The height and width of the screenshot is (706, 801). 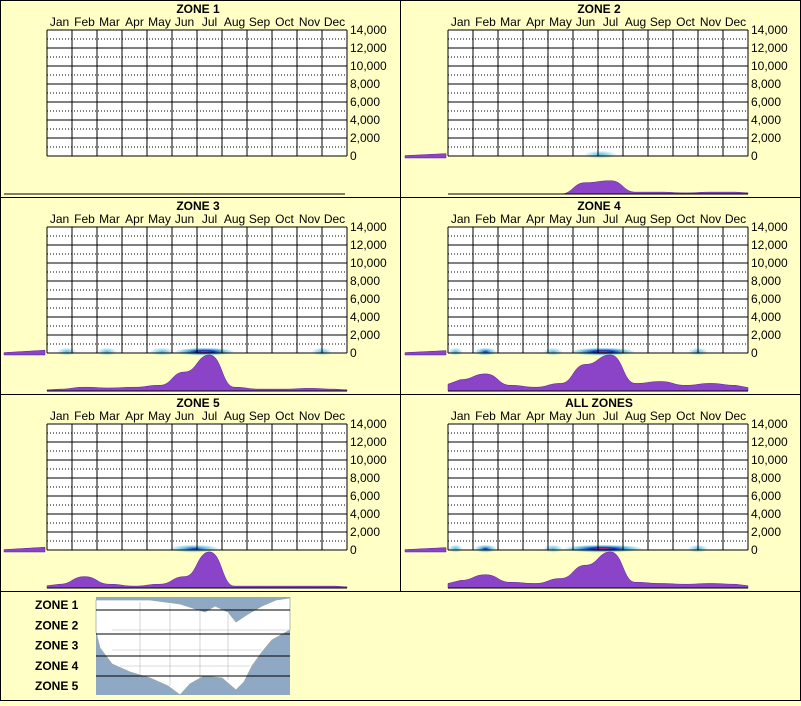 I want to click on zone-legend-label: ZONE 1, so click(x=57, y=605).